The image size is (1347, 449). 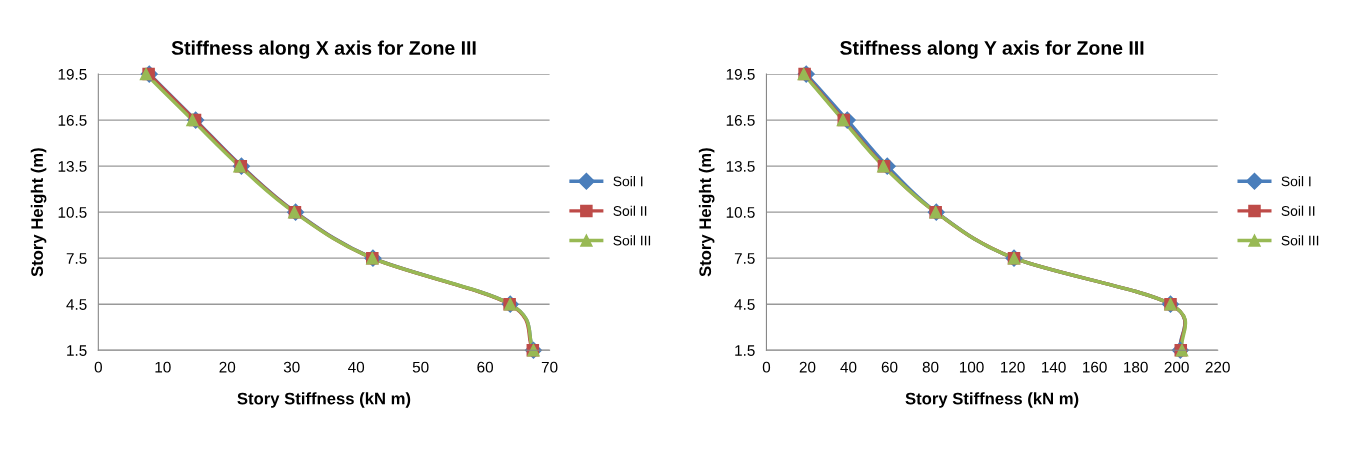 What do you see at coordinates (992, 49) in the screenshot?
I see `chart-title: Stiffness along Y axis for Zone III` at bounding box center [992, 49].